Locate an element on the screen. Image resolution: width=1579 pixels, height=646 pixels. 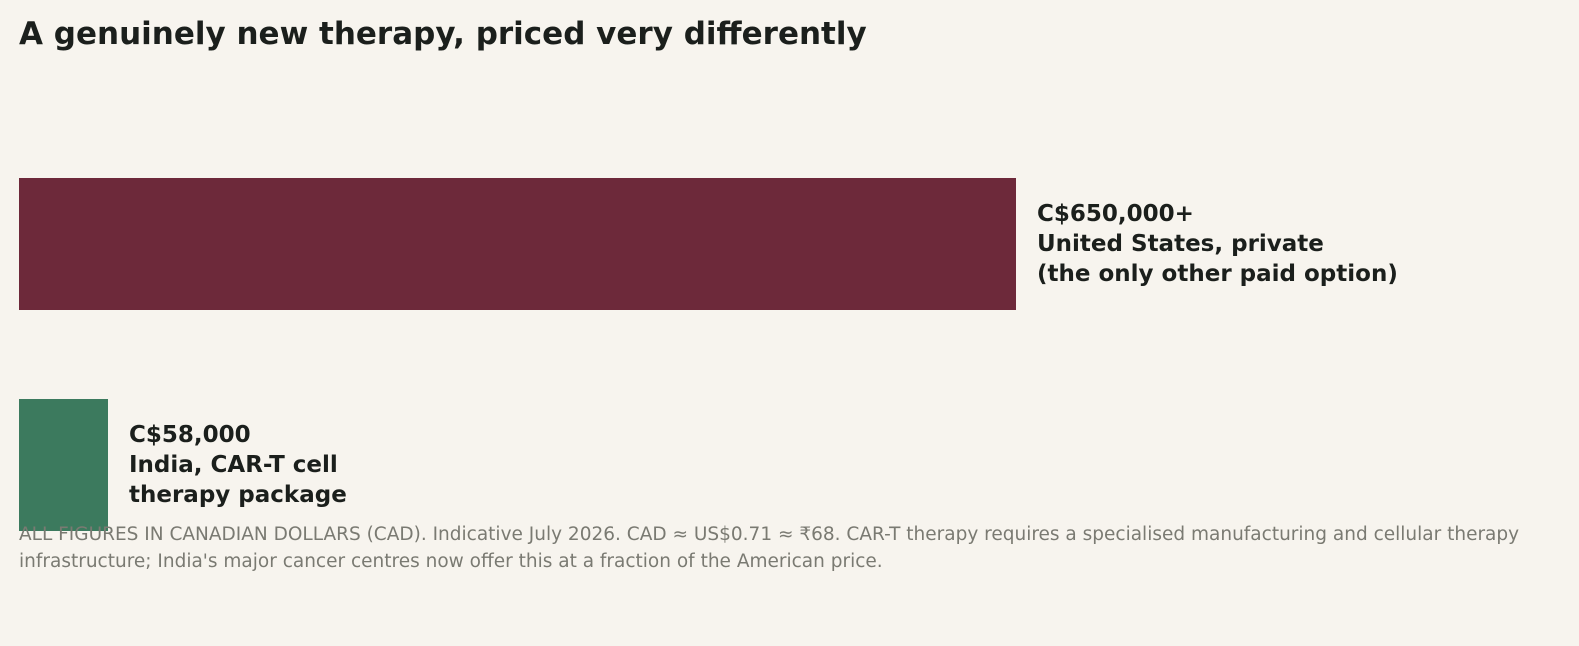
bar-india is located at coordinates (63, 465).